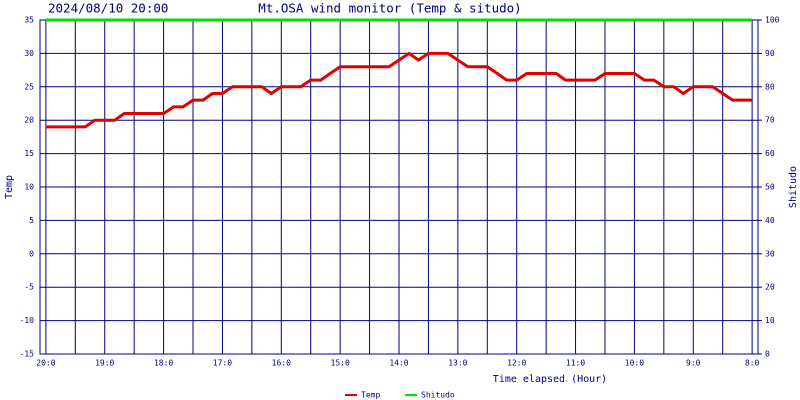 The width and height of the screenshot is (800, 400). I want to click on y-tick-label: 5, so click(31, 220).